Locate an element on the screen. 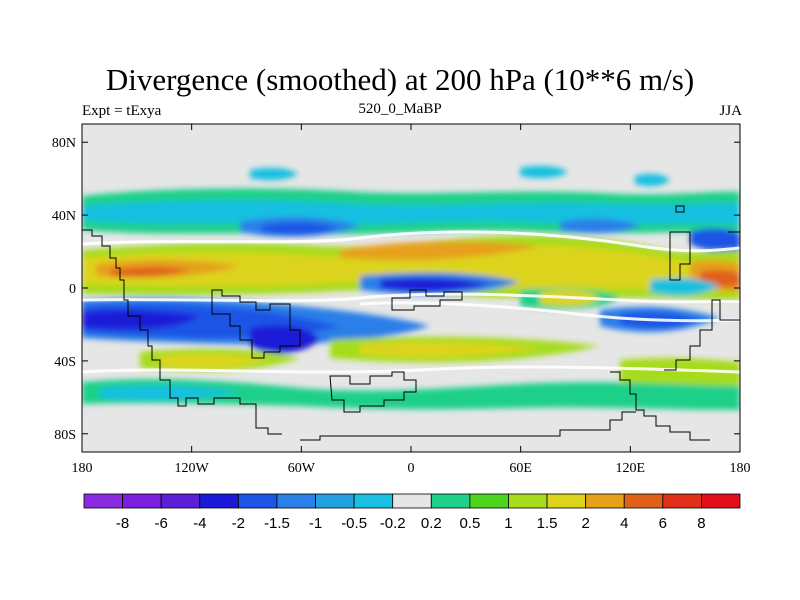  legend-label: -0.5 is located at coordinates (354, 523).